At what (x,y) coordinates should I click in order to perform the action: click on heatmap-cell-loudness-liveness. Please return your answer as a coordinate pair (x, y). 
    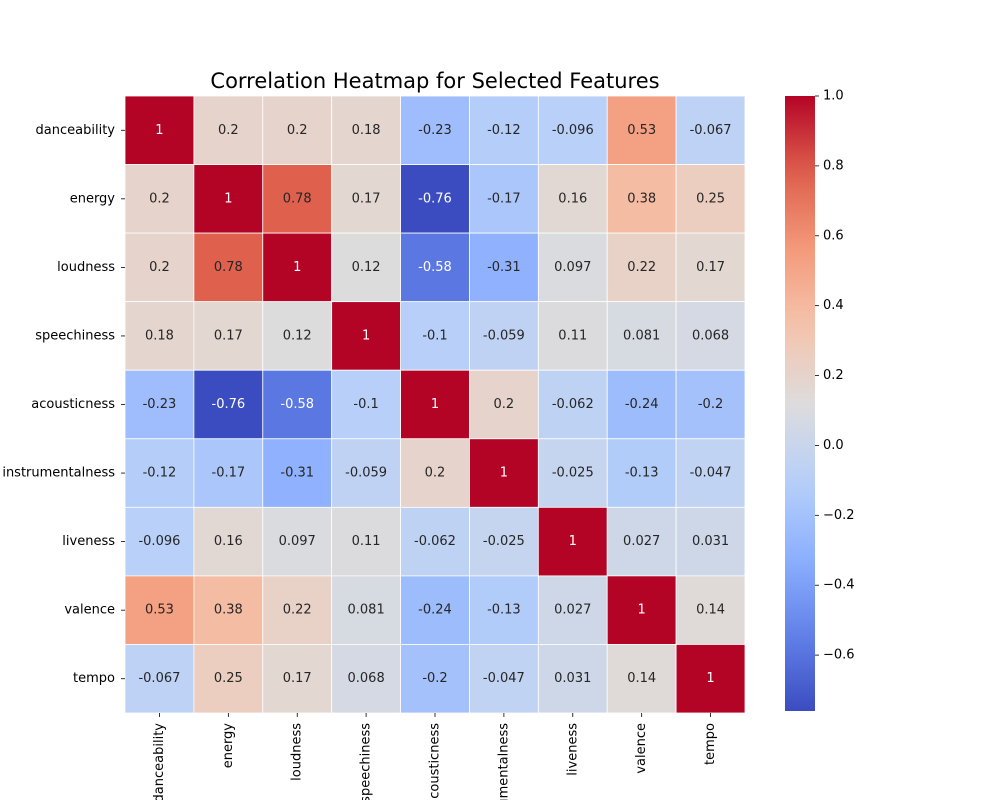
    Looking at the image, I should click on (572, 267).